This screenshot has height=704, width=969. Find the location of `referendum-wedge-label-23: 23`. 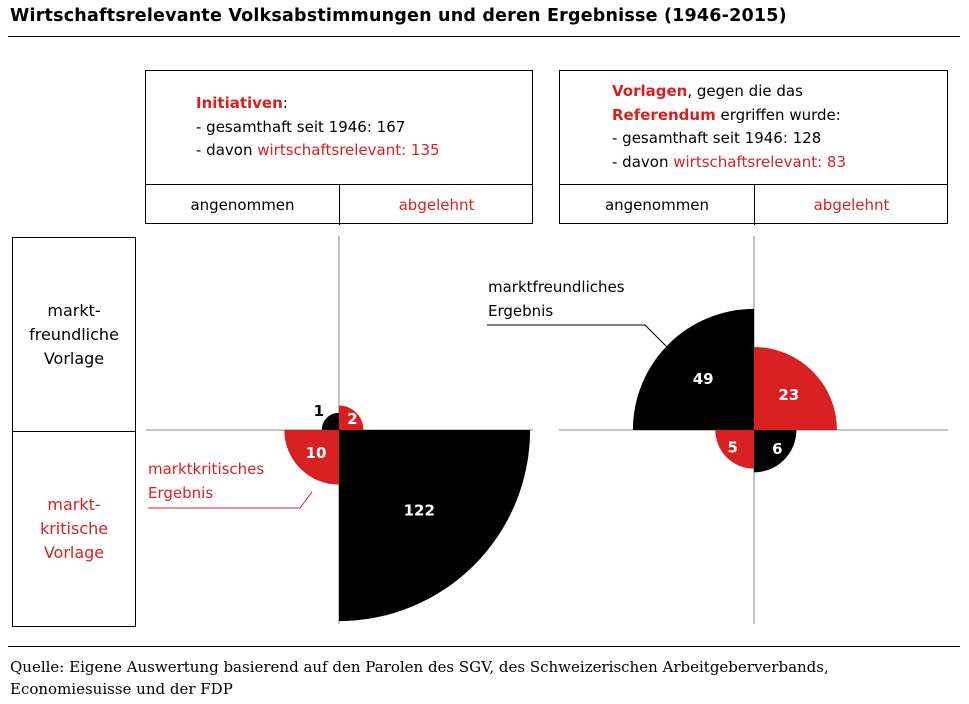

referendum-wedge-label-23: 23 is located at coordinates (788, 395).